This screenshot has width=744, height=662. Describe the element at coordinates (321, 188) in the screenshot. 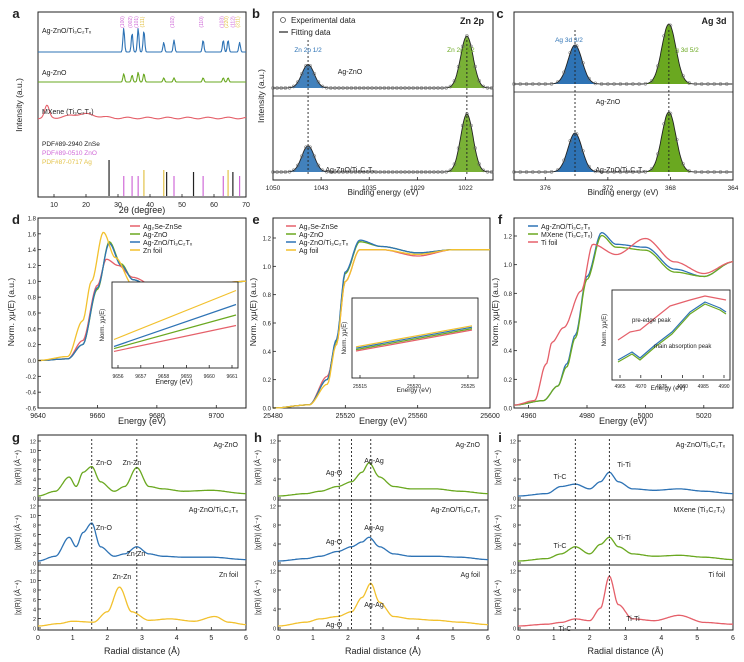

I see `x-tick-label: 1043` at that location.